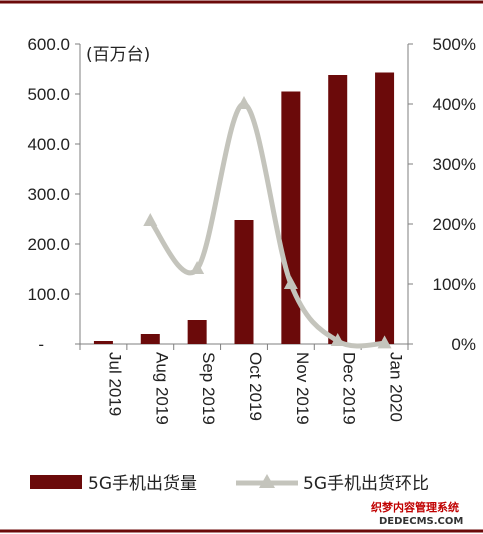  I want to click on legend-label-bar: 5G手机出货量, so click(142, 484).